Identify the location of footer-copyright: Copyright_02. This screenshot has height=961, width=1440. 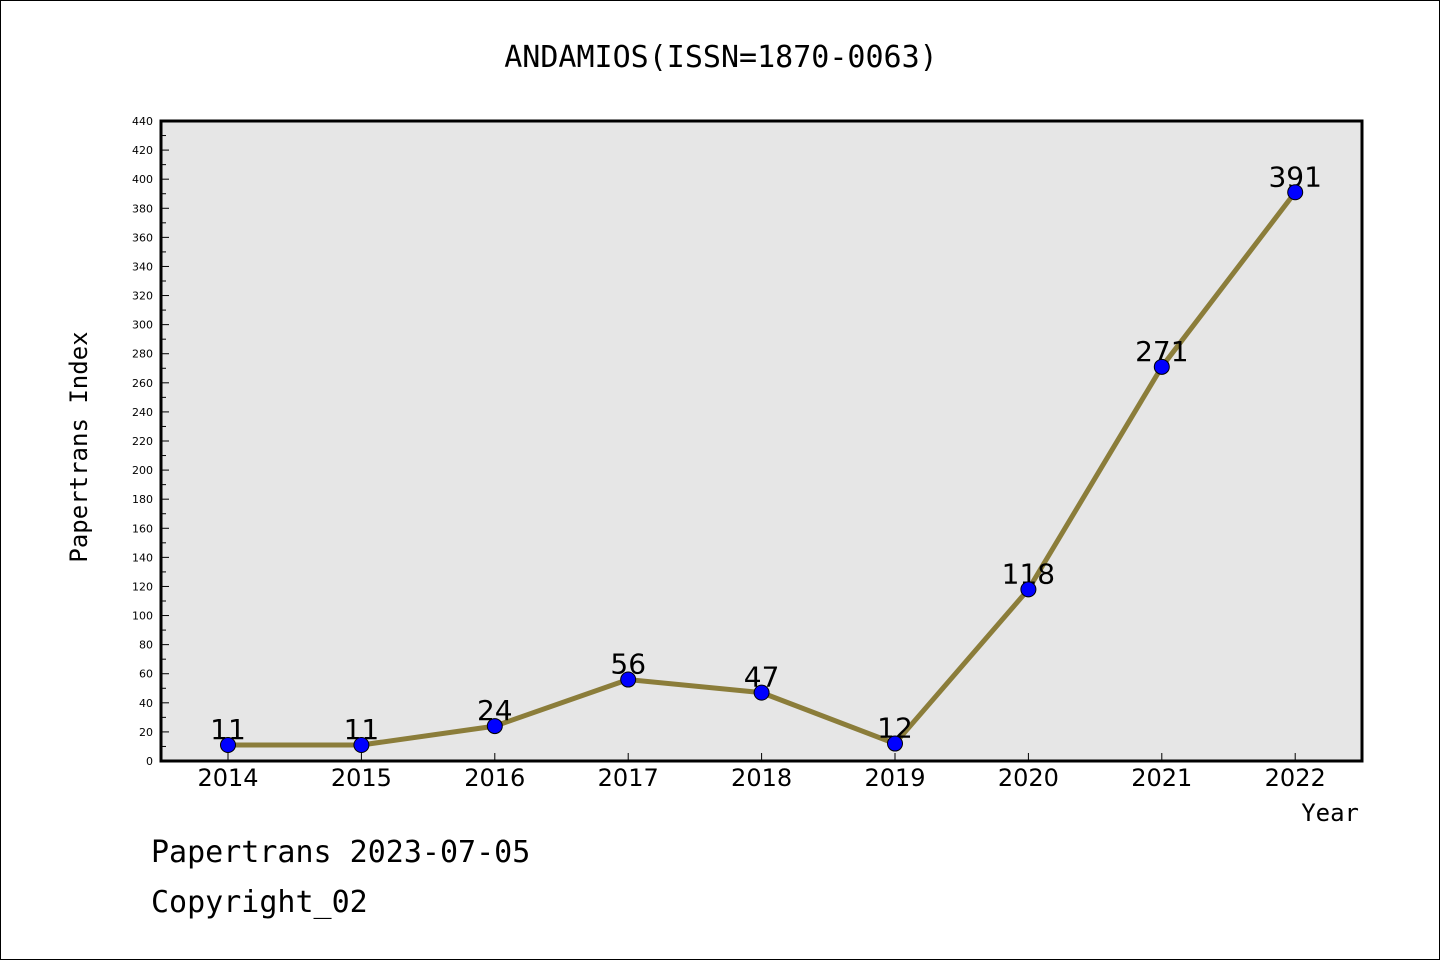
(259, 902).